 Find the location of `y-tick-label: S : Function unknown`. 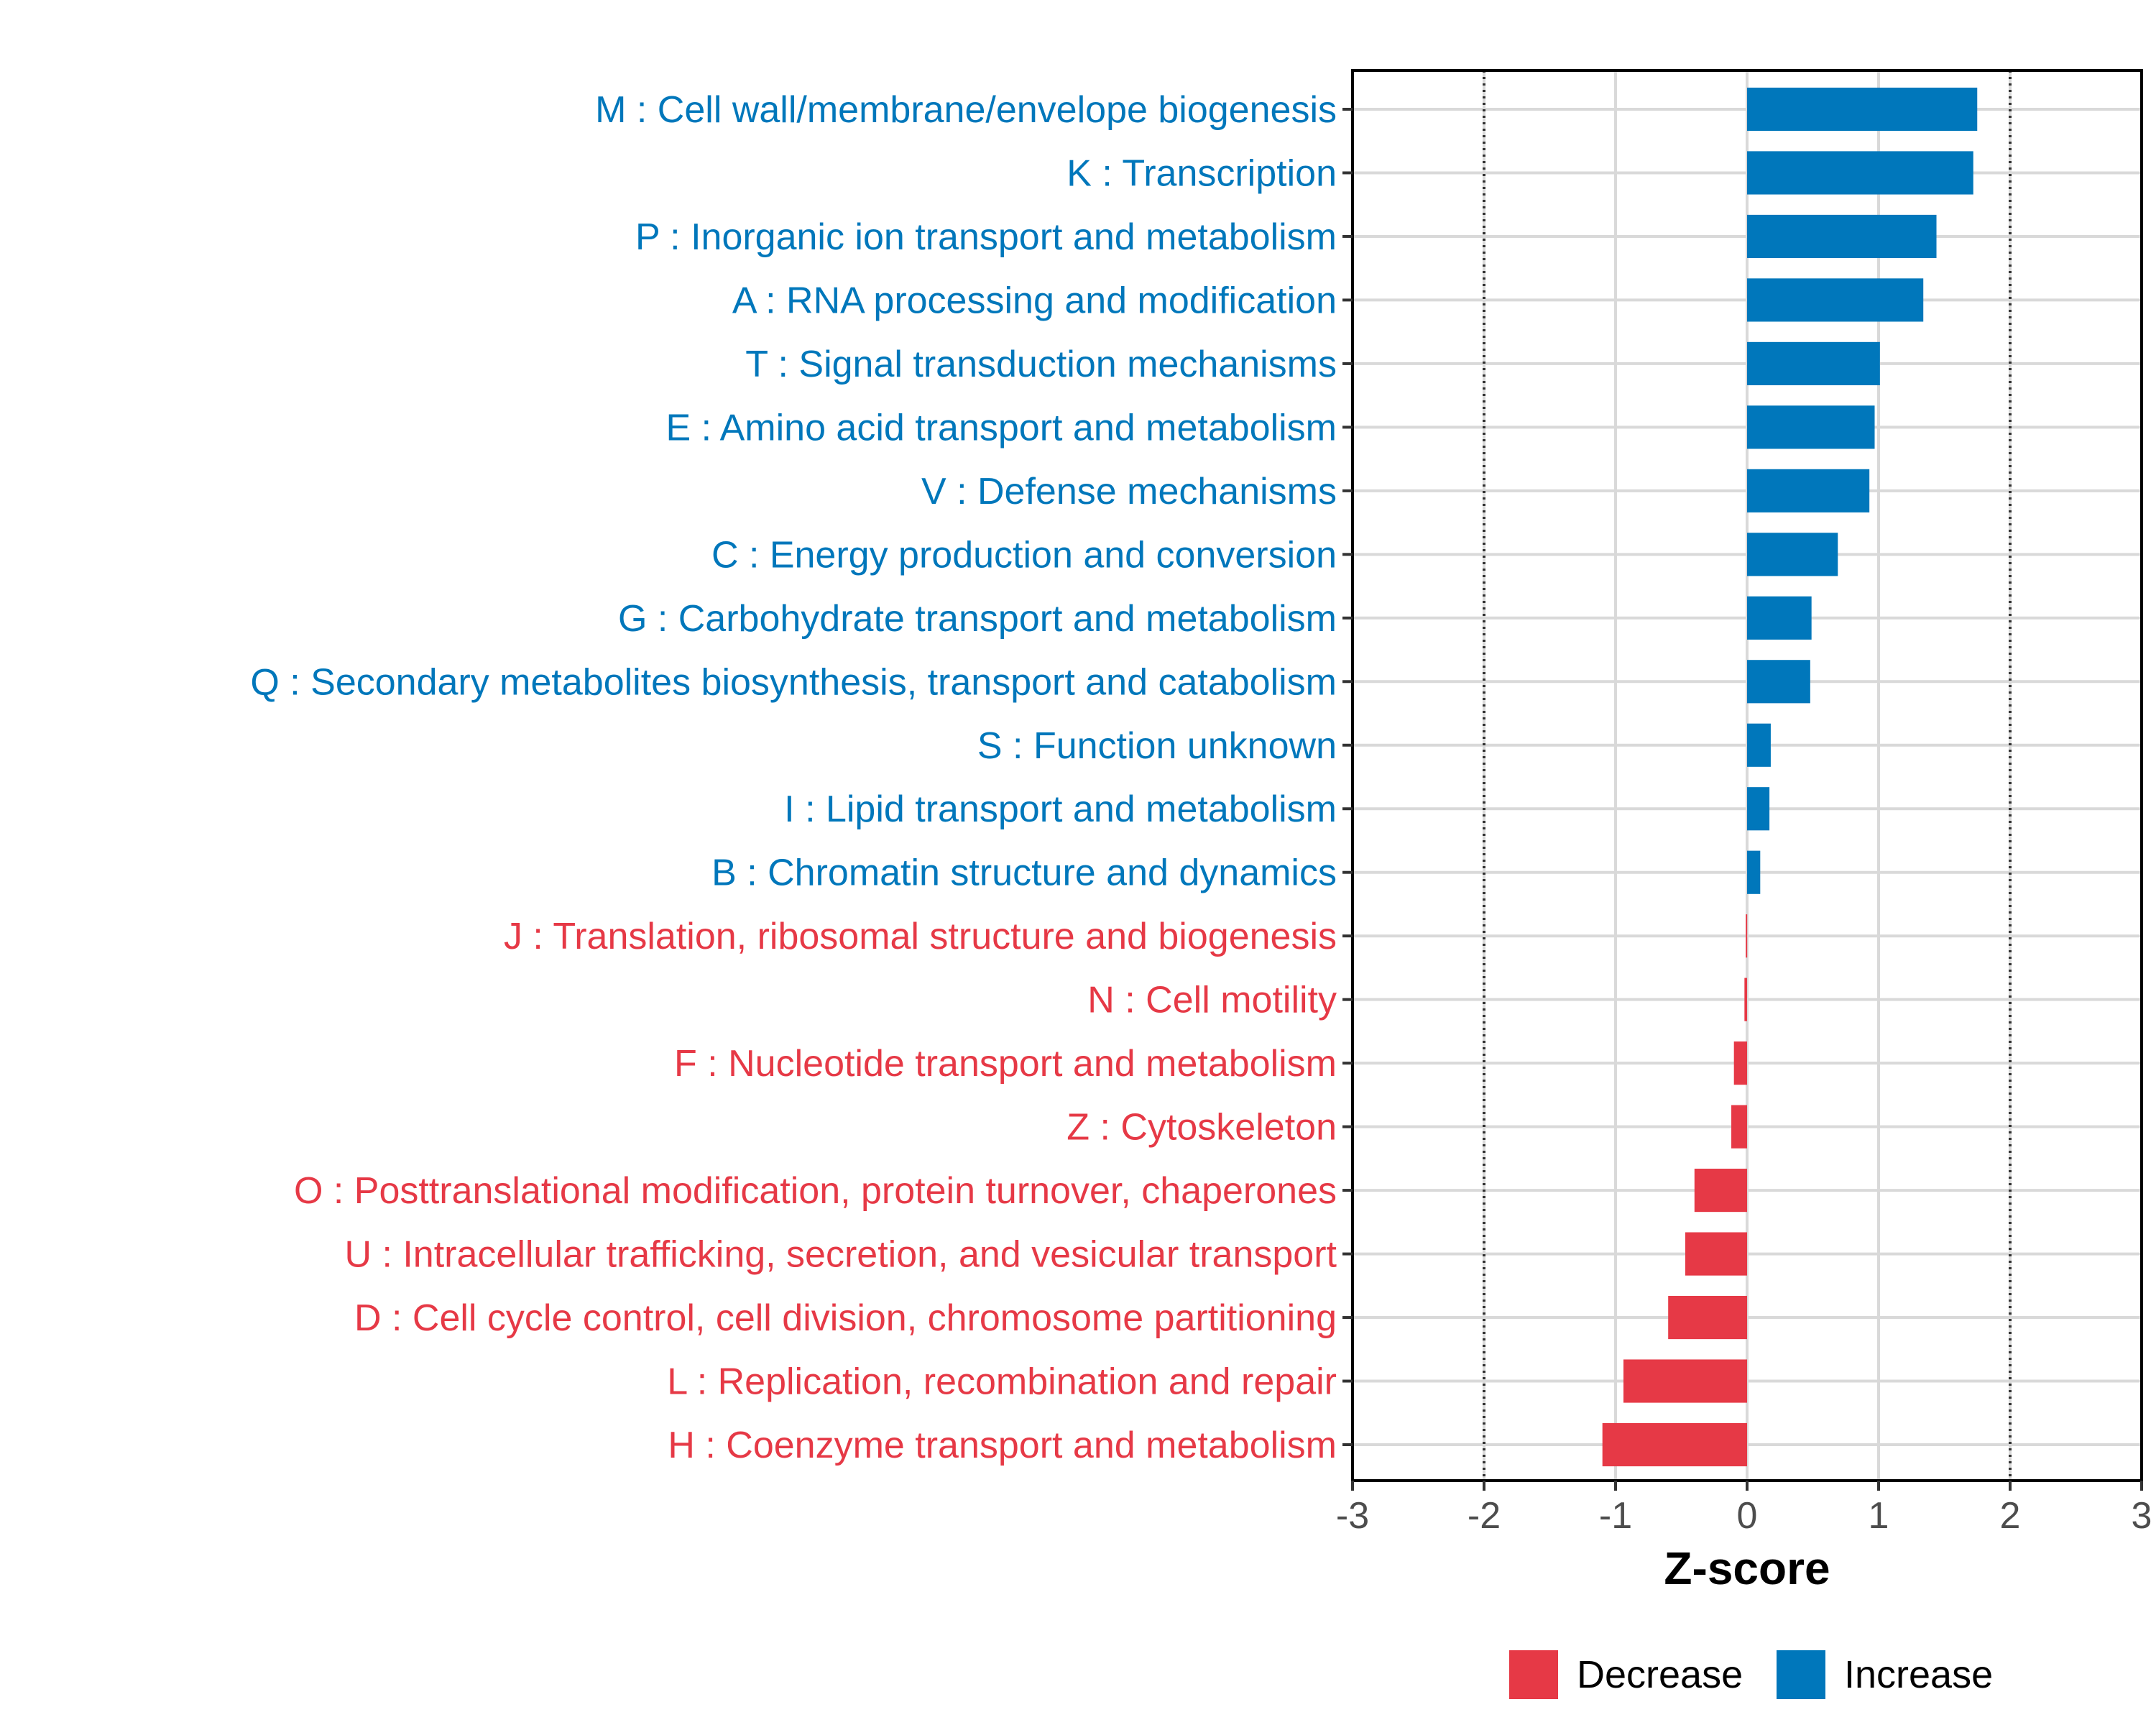

y-tick-label: S : Function unknown is located at coordinates (1157, 746).